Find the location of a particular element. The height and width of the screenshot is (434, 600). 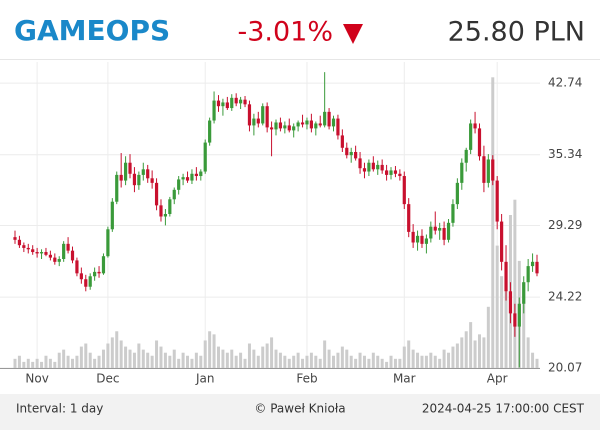

y-tick-label: 42.74 is located at coordinates (565, 83).